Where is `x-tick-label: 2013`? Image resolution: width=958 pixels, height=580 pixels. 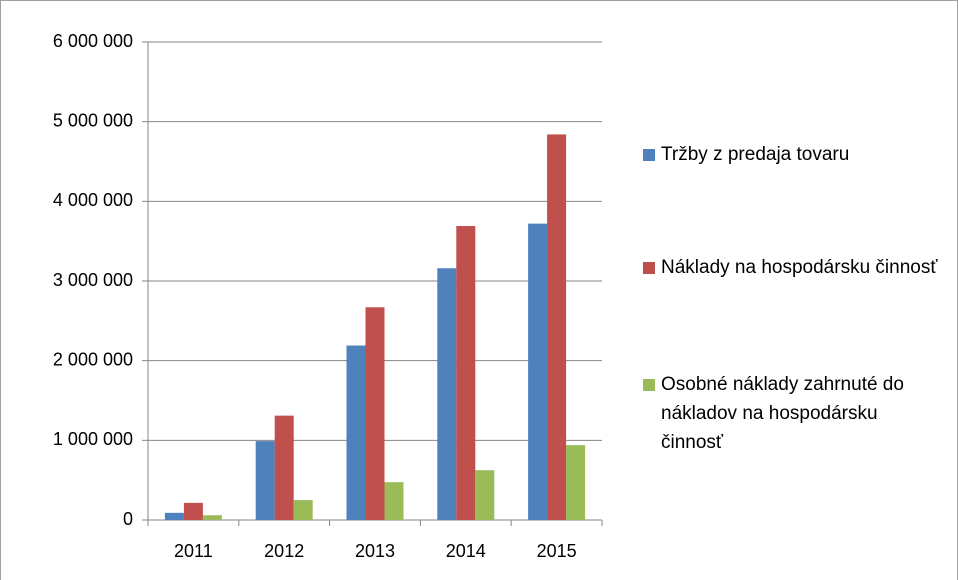
x-tick-label: 2013 is located at coordinates (375, 551).